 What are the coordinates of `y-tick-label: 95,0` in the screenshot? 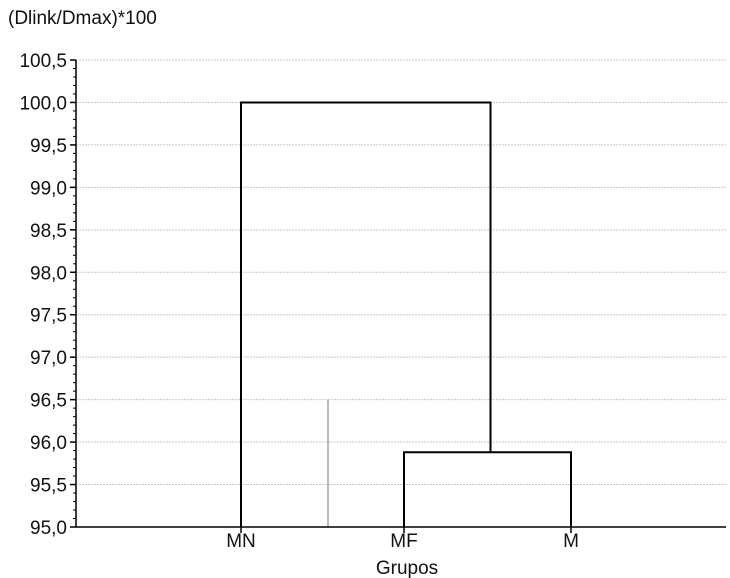 It's located at (48, 528).